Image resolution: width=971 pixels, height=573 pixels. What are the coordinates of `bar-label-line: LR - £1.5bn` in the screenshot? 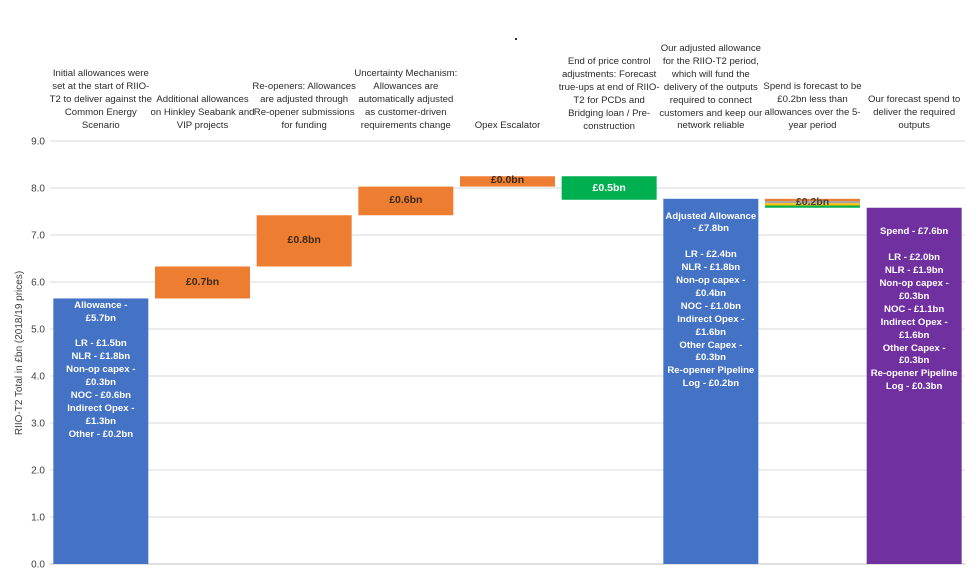 It's located at (100, 344).